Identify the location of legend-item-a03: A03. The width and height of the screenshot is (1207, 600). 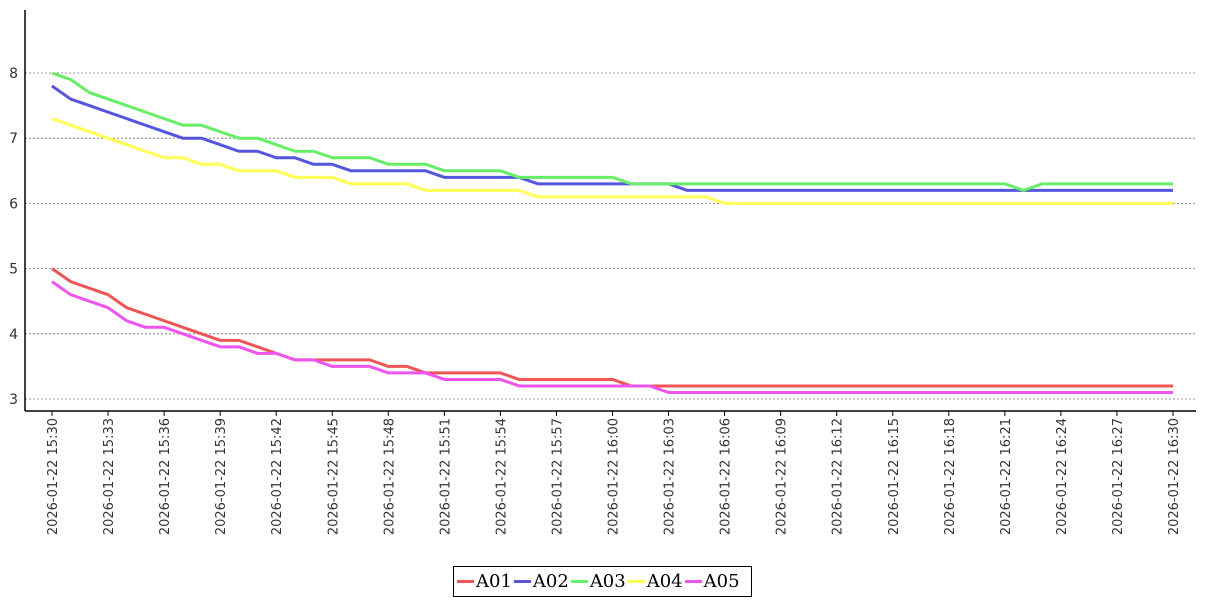
(598, 581).